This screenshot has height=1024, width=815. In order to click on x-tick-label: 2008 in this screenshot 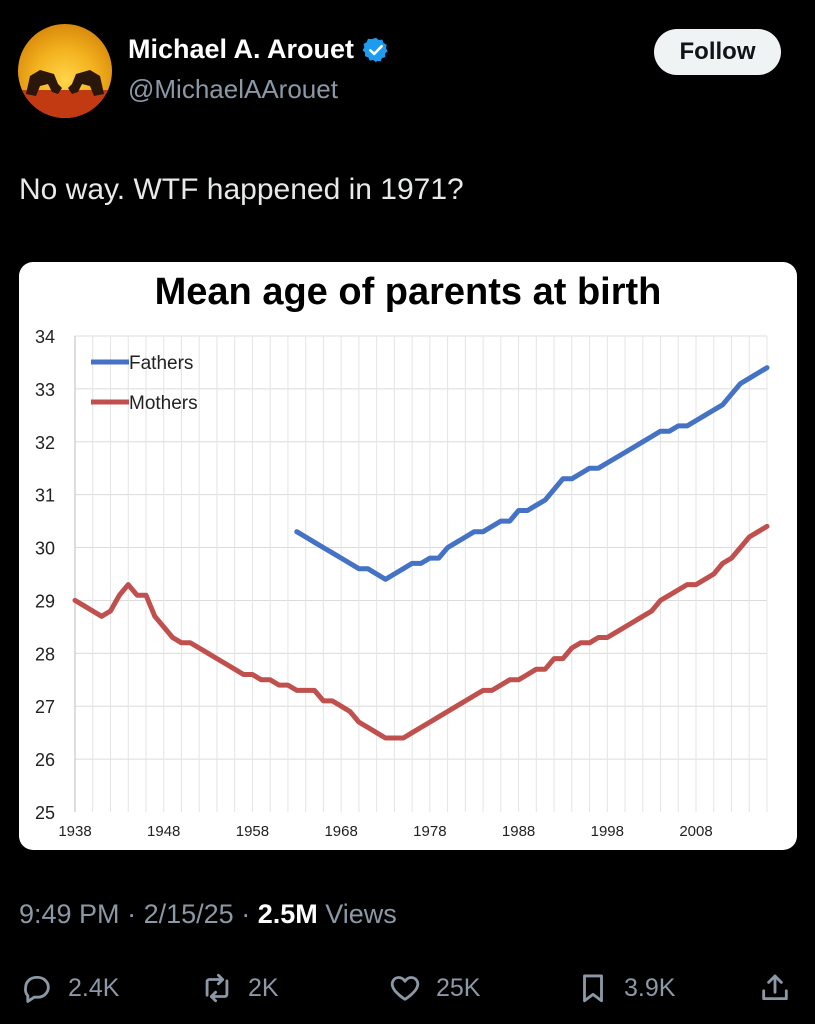, I will do `click(695, 831)`.